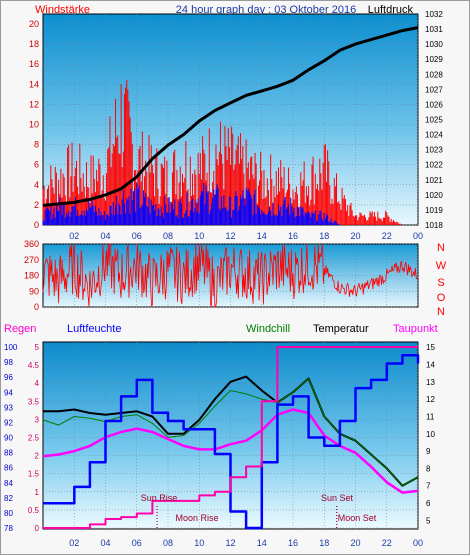 Image resolution: width=470 pixels, height=556 pixels. Describe the element at coordinates (8, 483) in the screenshot. I see `humidity-tick-label: 84` at that location.